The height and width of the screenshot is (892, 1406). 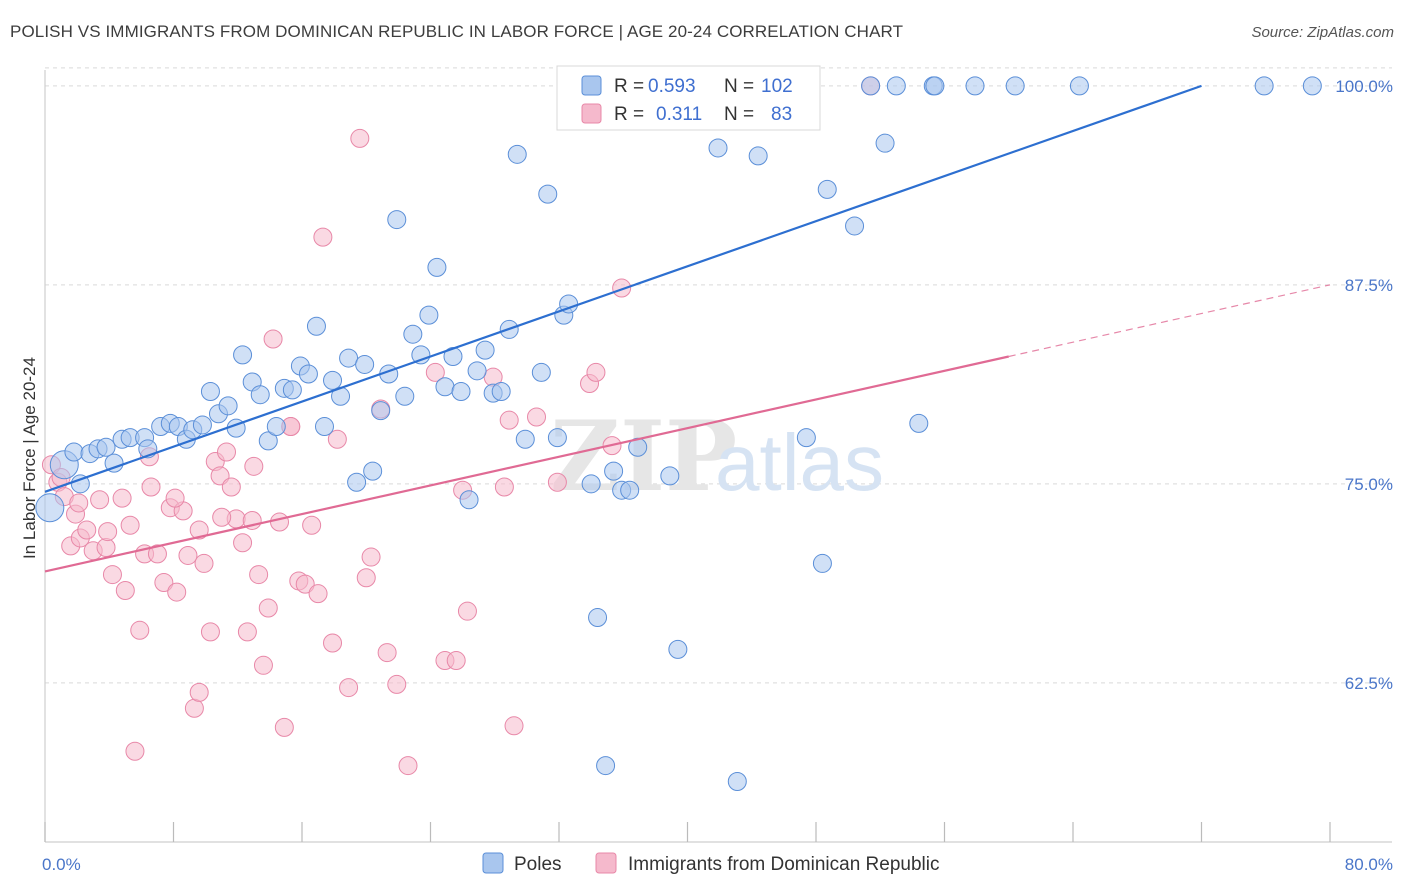 What do you see at coordinates (629, 114) in the screenshot?
I see `legend-r-label: R =` at bounding box center [629, 114].